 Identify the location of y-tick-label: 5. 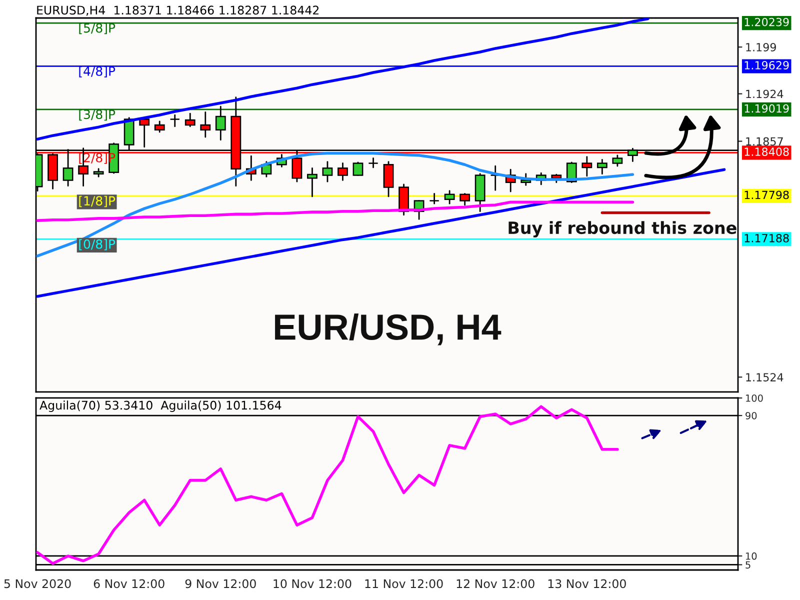
(748, 565).